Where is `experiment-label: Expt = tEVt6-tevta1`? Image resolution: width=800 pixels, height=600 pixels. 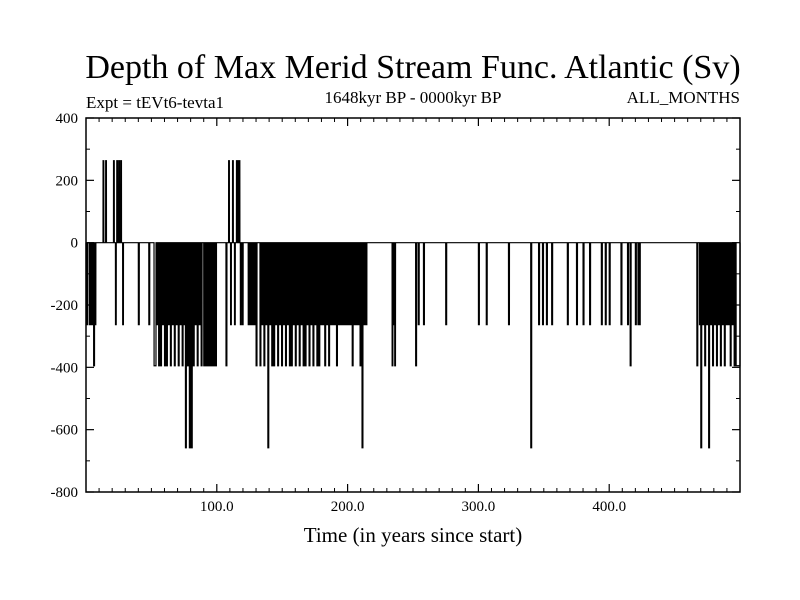 experiment-label: Expt = tEVt6-tevta1 is located at coordinates (155, 102).